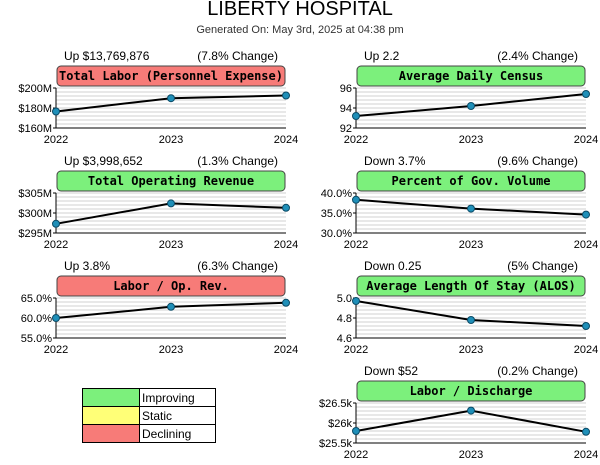  I want to click on chart-title: Labor / Op. Rev., so click(171, 286).